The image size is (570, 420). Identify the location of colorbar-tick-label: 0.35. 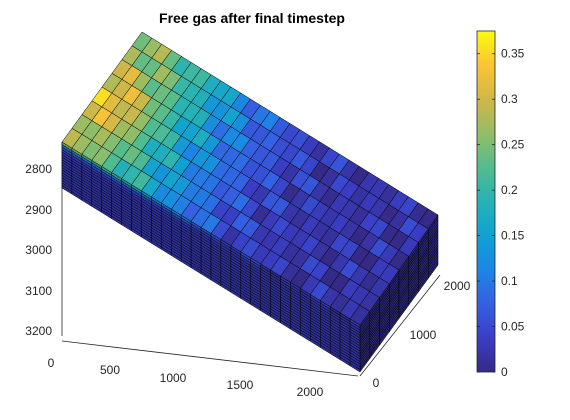
(513, 54).